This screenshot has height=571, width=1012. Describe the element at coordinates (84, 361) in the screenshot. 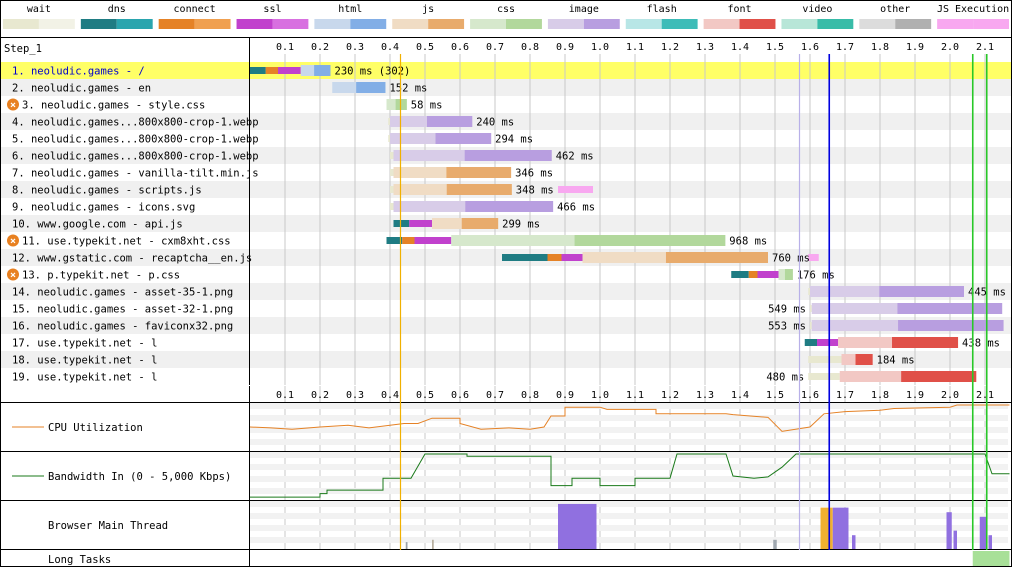

I see `request-label: 18. use.typekit.net - l` at that location.